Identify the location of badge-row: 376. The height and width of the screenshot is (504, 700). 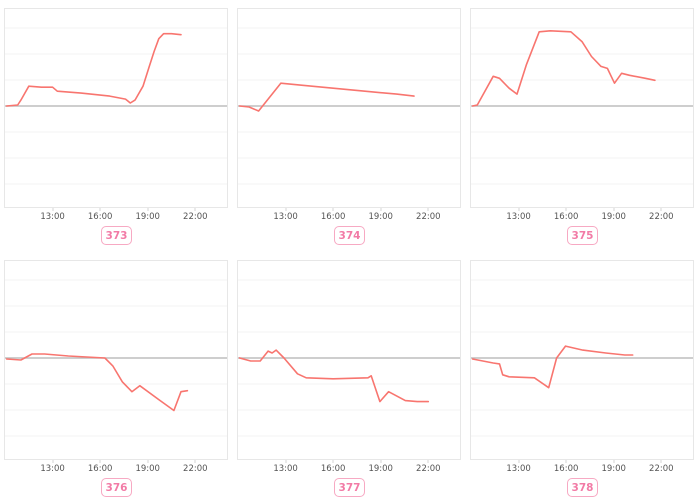
(116, 486).